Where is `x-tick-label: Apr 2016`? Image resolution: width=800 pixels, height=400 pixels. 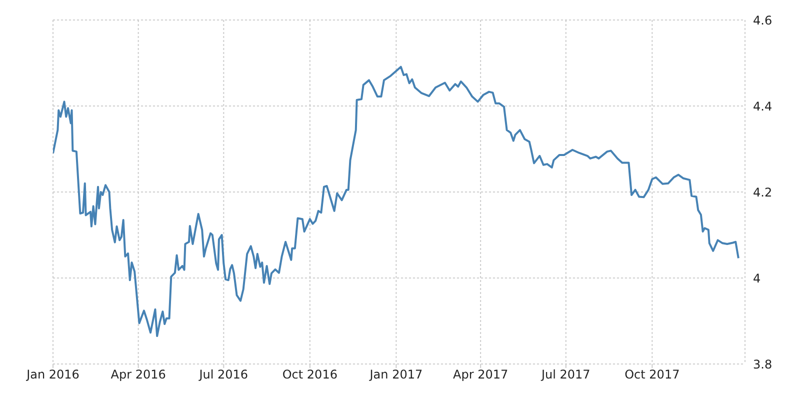
x-tick-label: Apr 2016 is located at coordinates (138, 375).